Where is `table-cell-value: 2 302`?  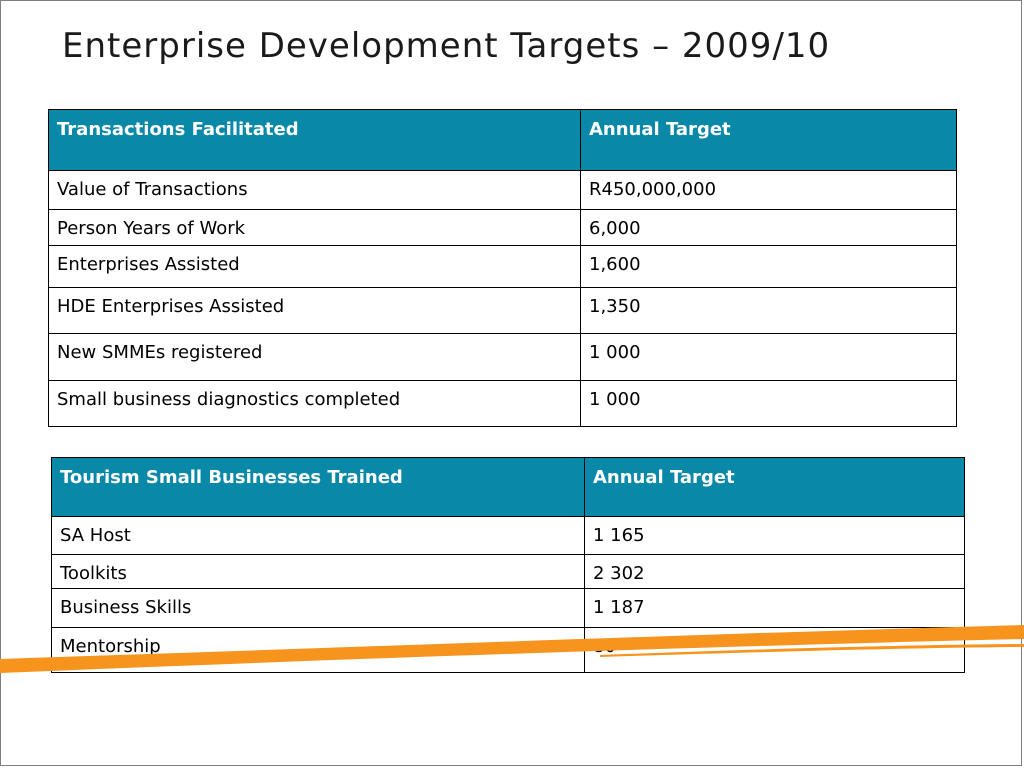
table-cell-value: 2 302 is located at coordinates (774, 571).